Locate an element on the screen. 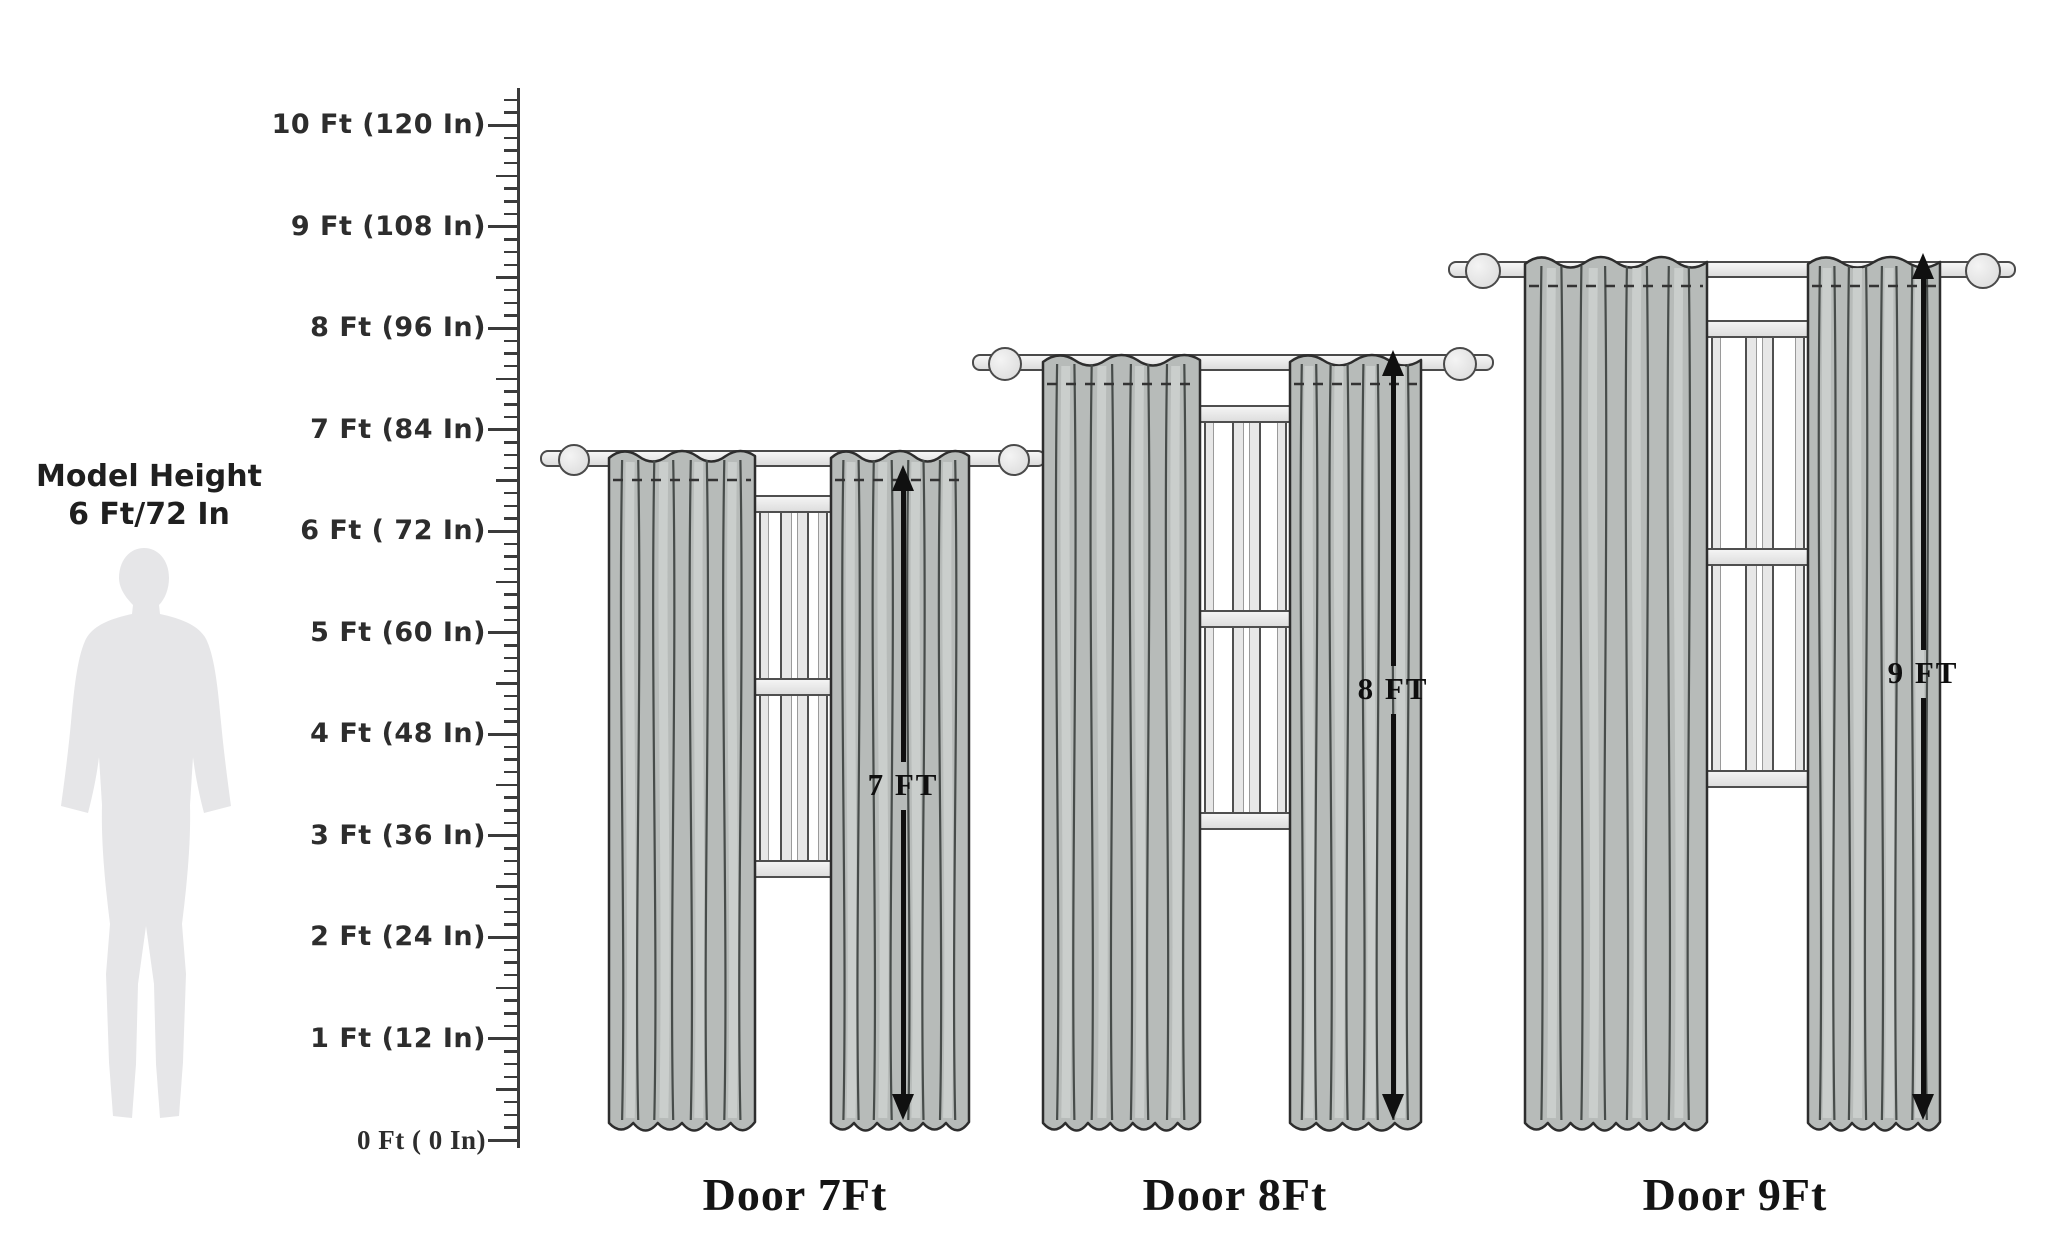  door-frame-jamb-right is located at coordinates (1800, 554).